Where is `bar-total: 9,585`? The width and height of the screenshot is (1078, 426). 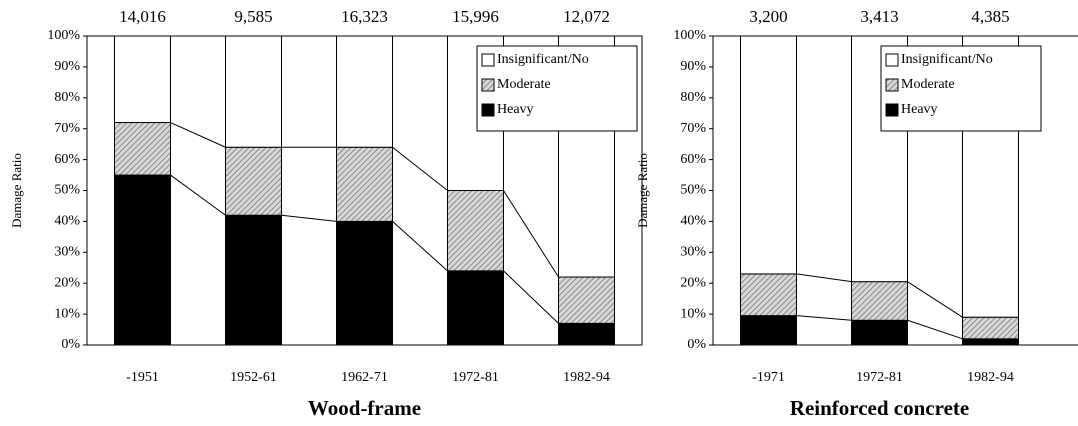
bar-total: 9,585 is located at coordinates (253, 16).